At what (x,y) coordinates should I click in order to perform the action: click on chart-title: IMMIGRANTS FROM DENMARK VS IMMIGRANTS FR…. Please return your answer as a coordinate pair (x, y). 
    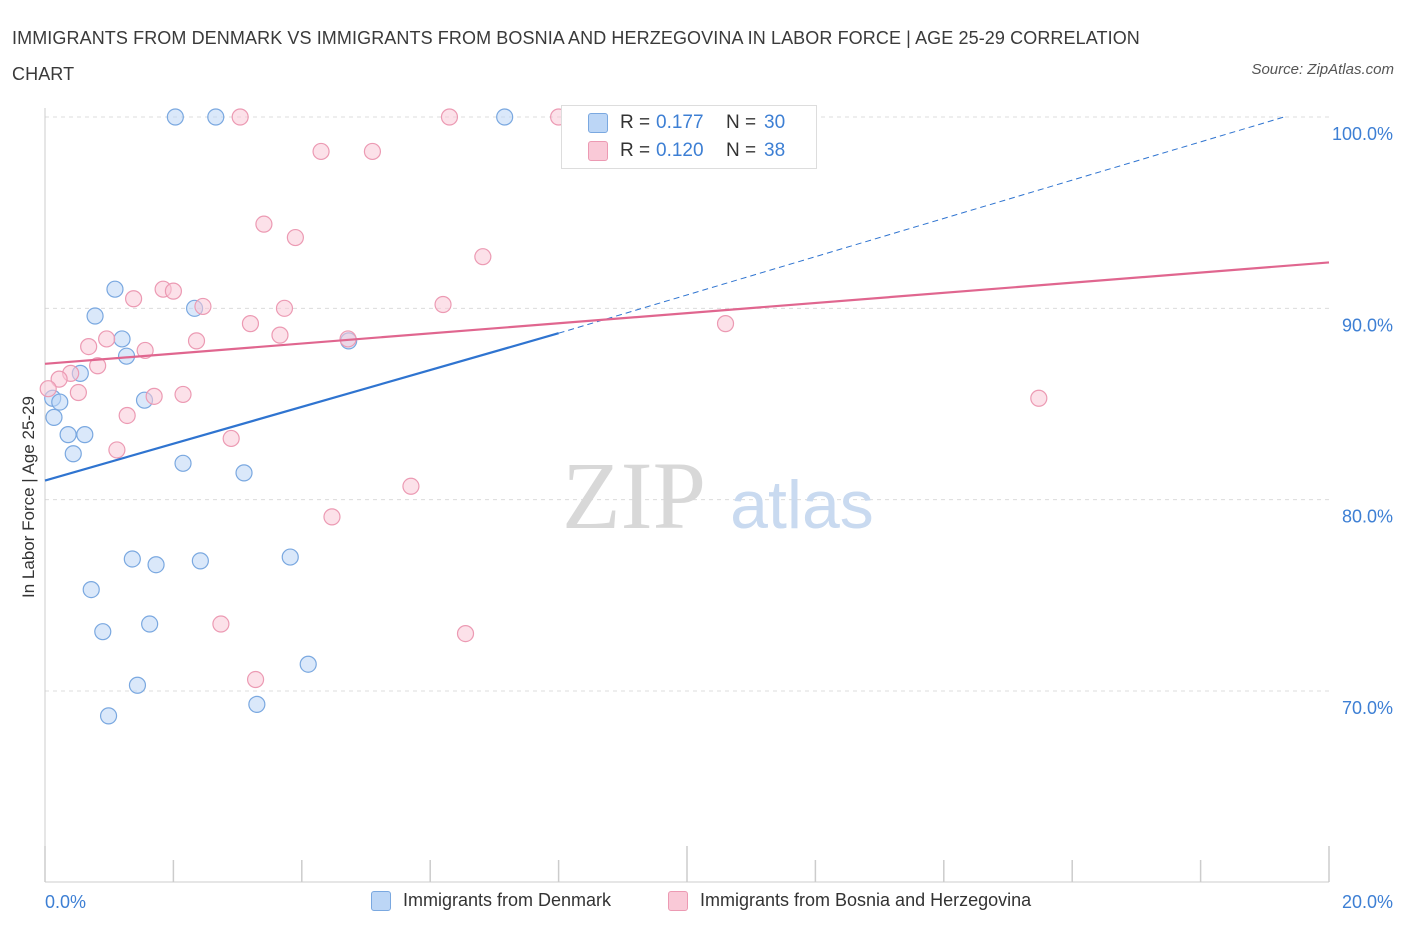
    Looking at the image, I should click on (576, 56).